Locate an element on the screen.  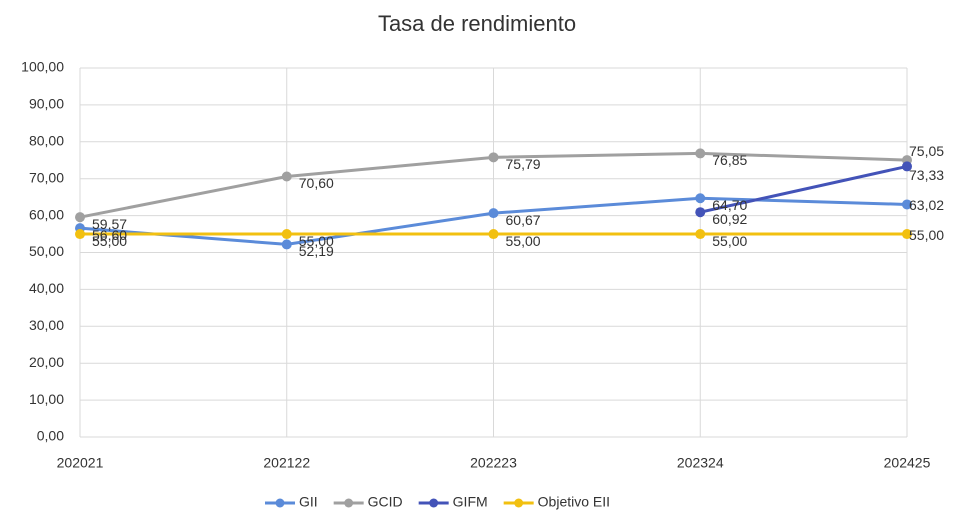
y-tick-label: 90,00 is located at coordinates (46, 104).